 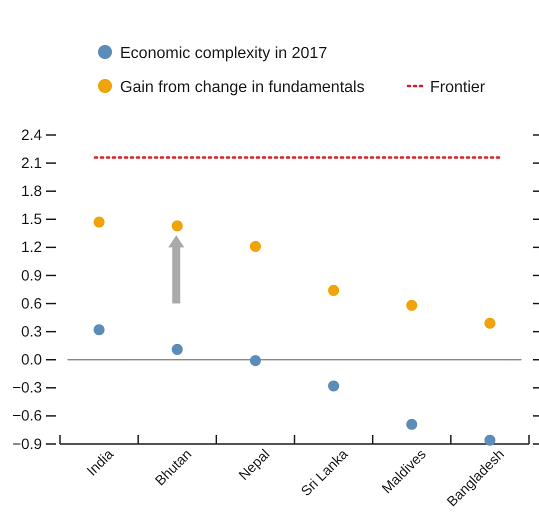 What do you see at coordinates (31, 163) in the screenshot?
I see `y-tick-label: 2.1` at bounding box center [31, 163].